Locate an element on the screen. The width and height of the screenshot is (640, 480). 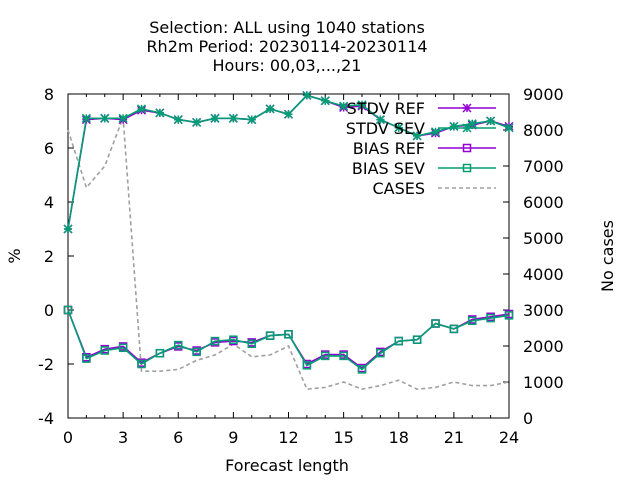
y2-tick-label: 2000 is located at coordinates (543, 346).